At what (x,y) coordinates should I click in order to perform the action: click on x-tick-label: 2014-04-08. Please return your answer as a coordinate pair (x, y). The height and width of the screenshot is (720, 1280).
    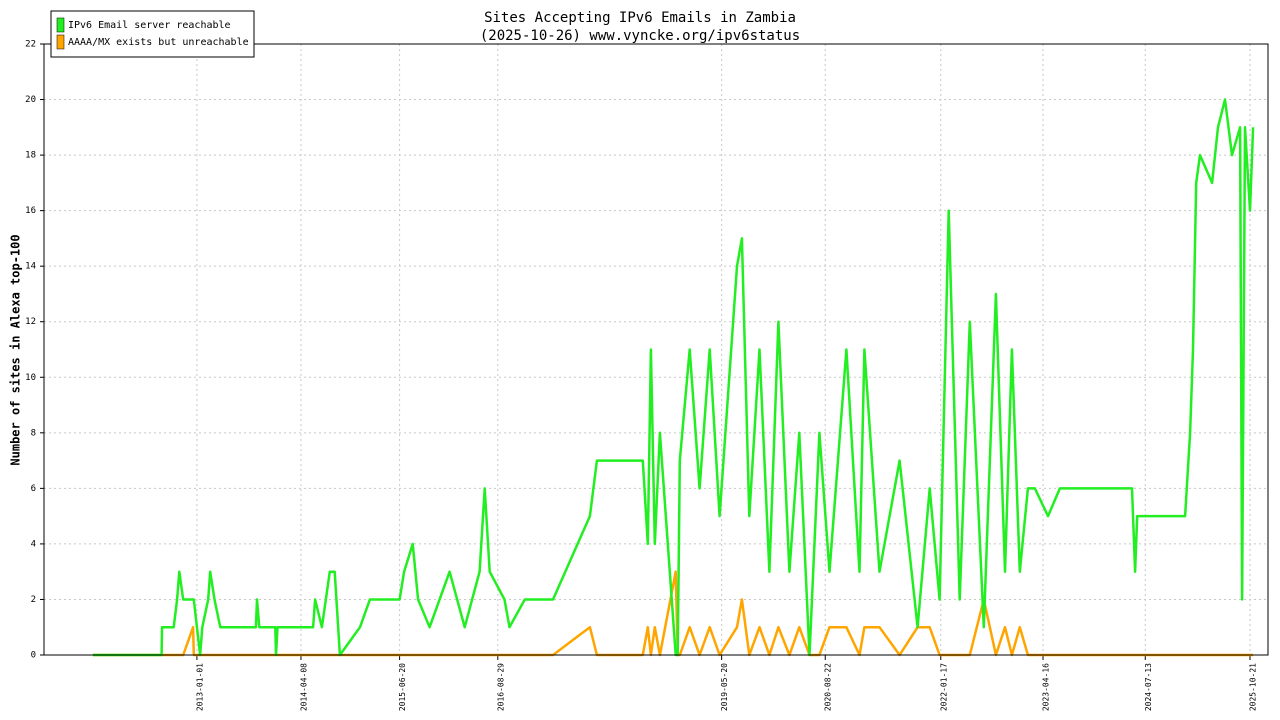
    Looking at the image, I should click on (303, 687).